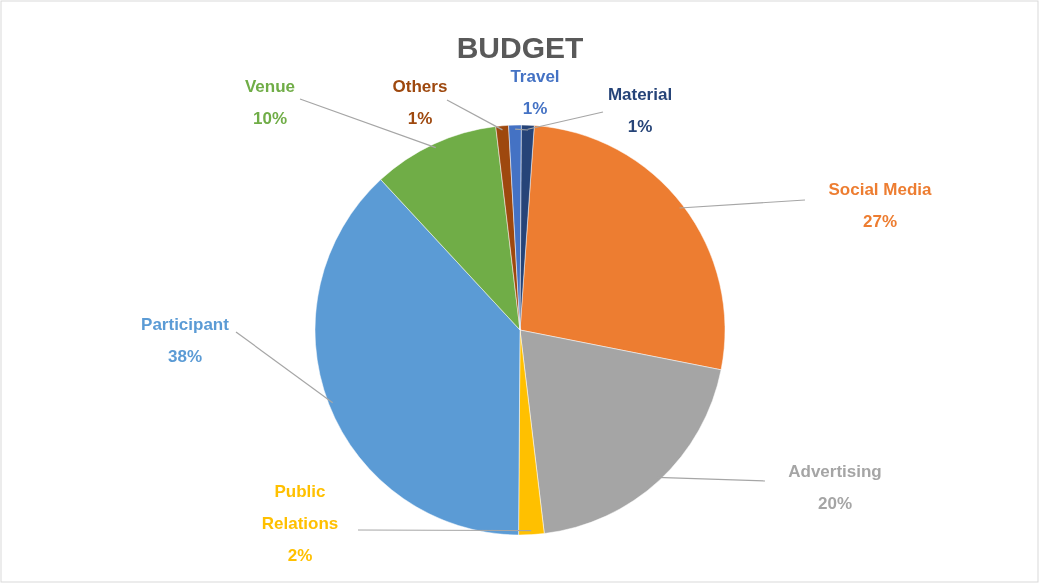 This screenshot has height=583, width=1039. I want to click on data-label: 27%, so click(880, 221).